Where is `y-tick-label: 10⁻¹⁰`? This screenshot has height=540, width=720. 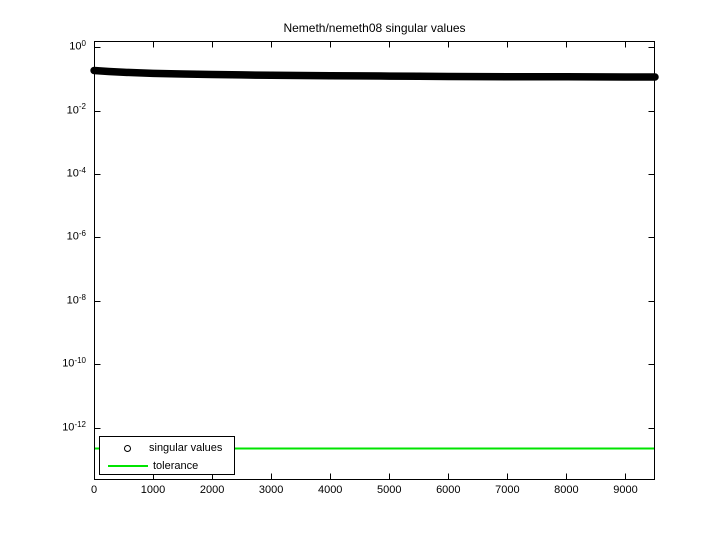
y-tick-label: 10⁻¹⁰ is located at coordinates (74, 363).